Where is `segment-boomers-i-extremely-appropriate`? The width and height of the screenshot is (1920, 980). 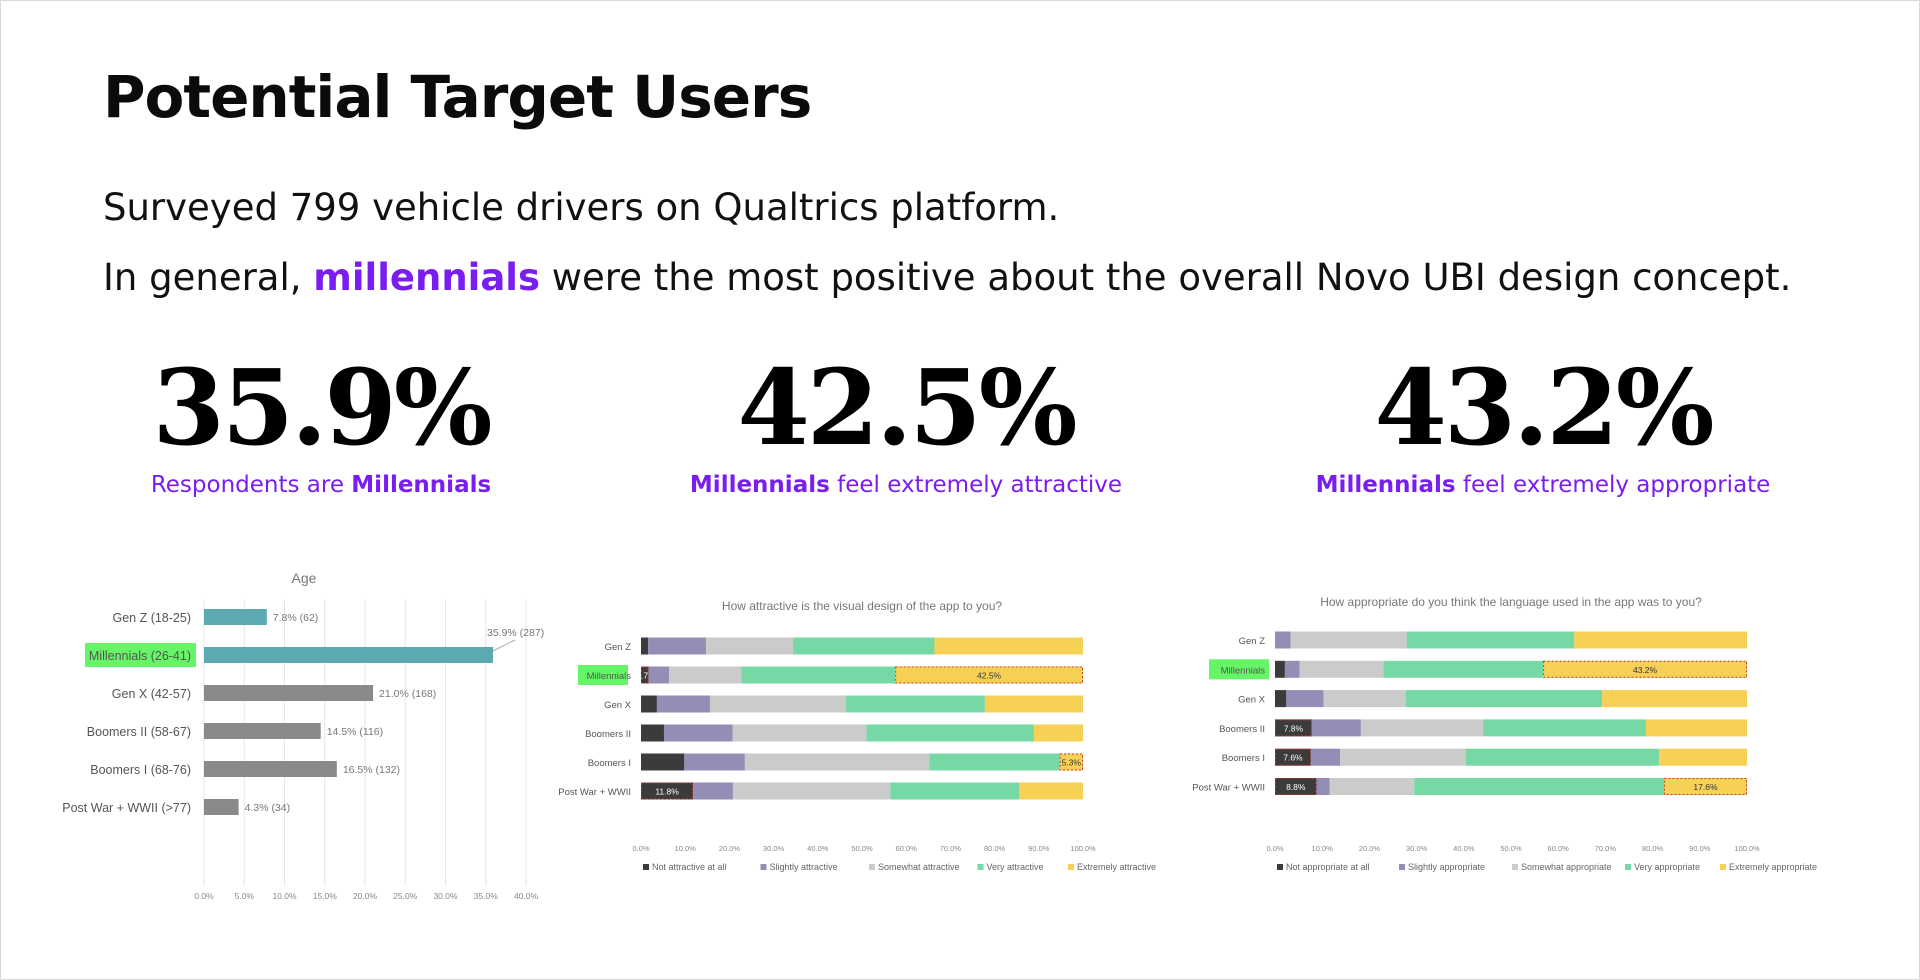 segment-boomers-i-extremely-appropriate is located at coordinates (1703, 757).